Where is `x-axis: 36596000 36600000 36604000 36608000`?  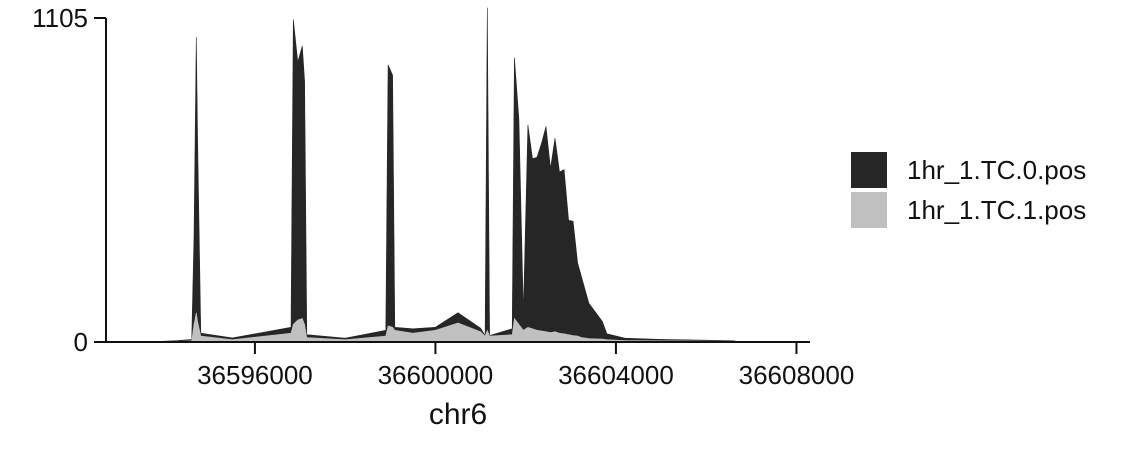
x-axis: 36596000 36600000 36604000 36608000 is located at coordinates (480, 365).